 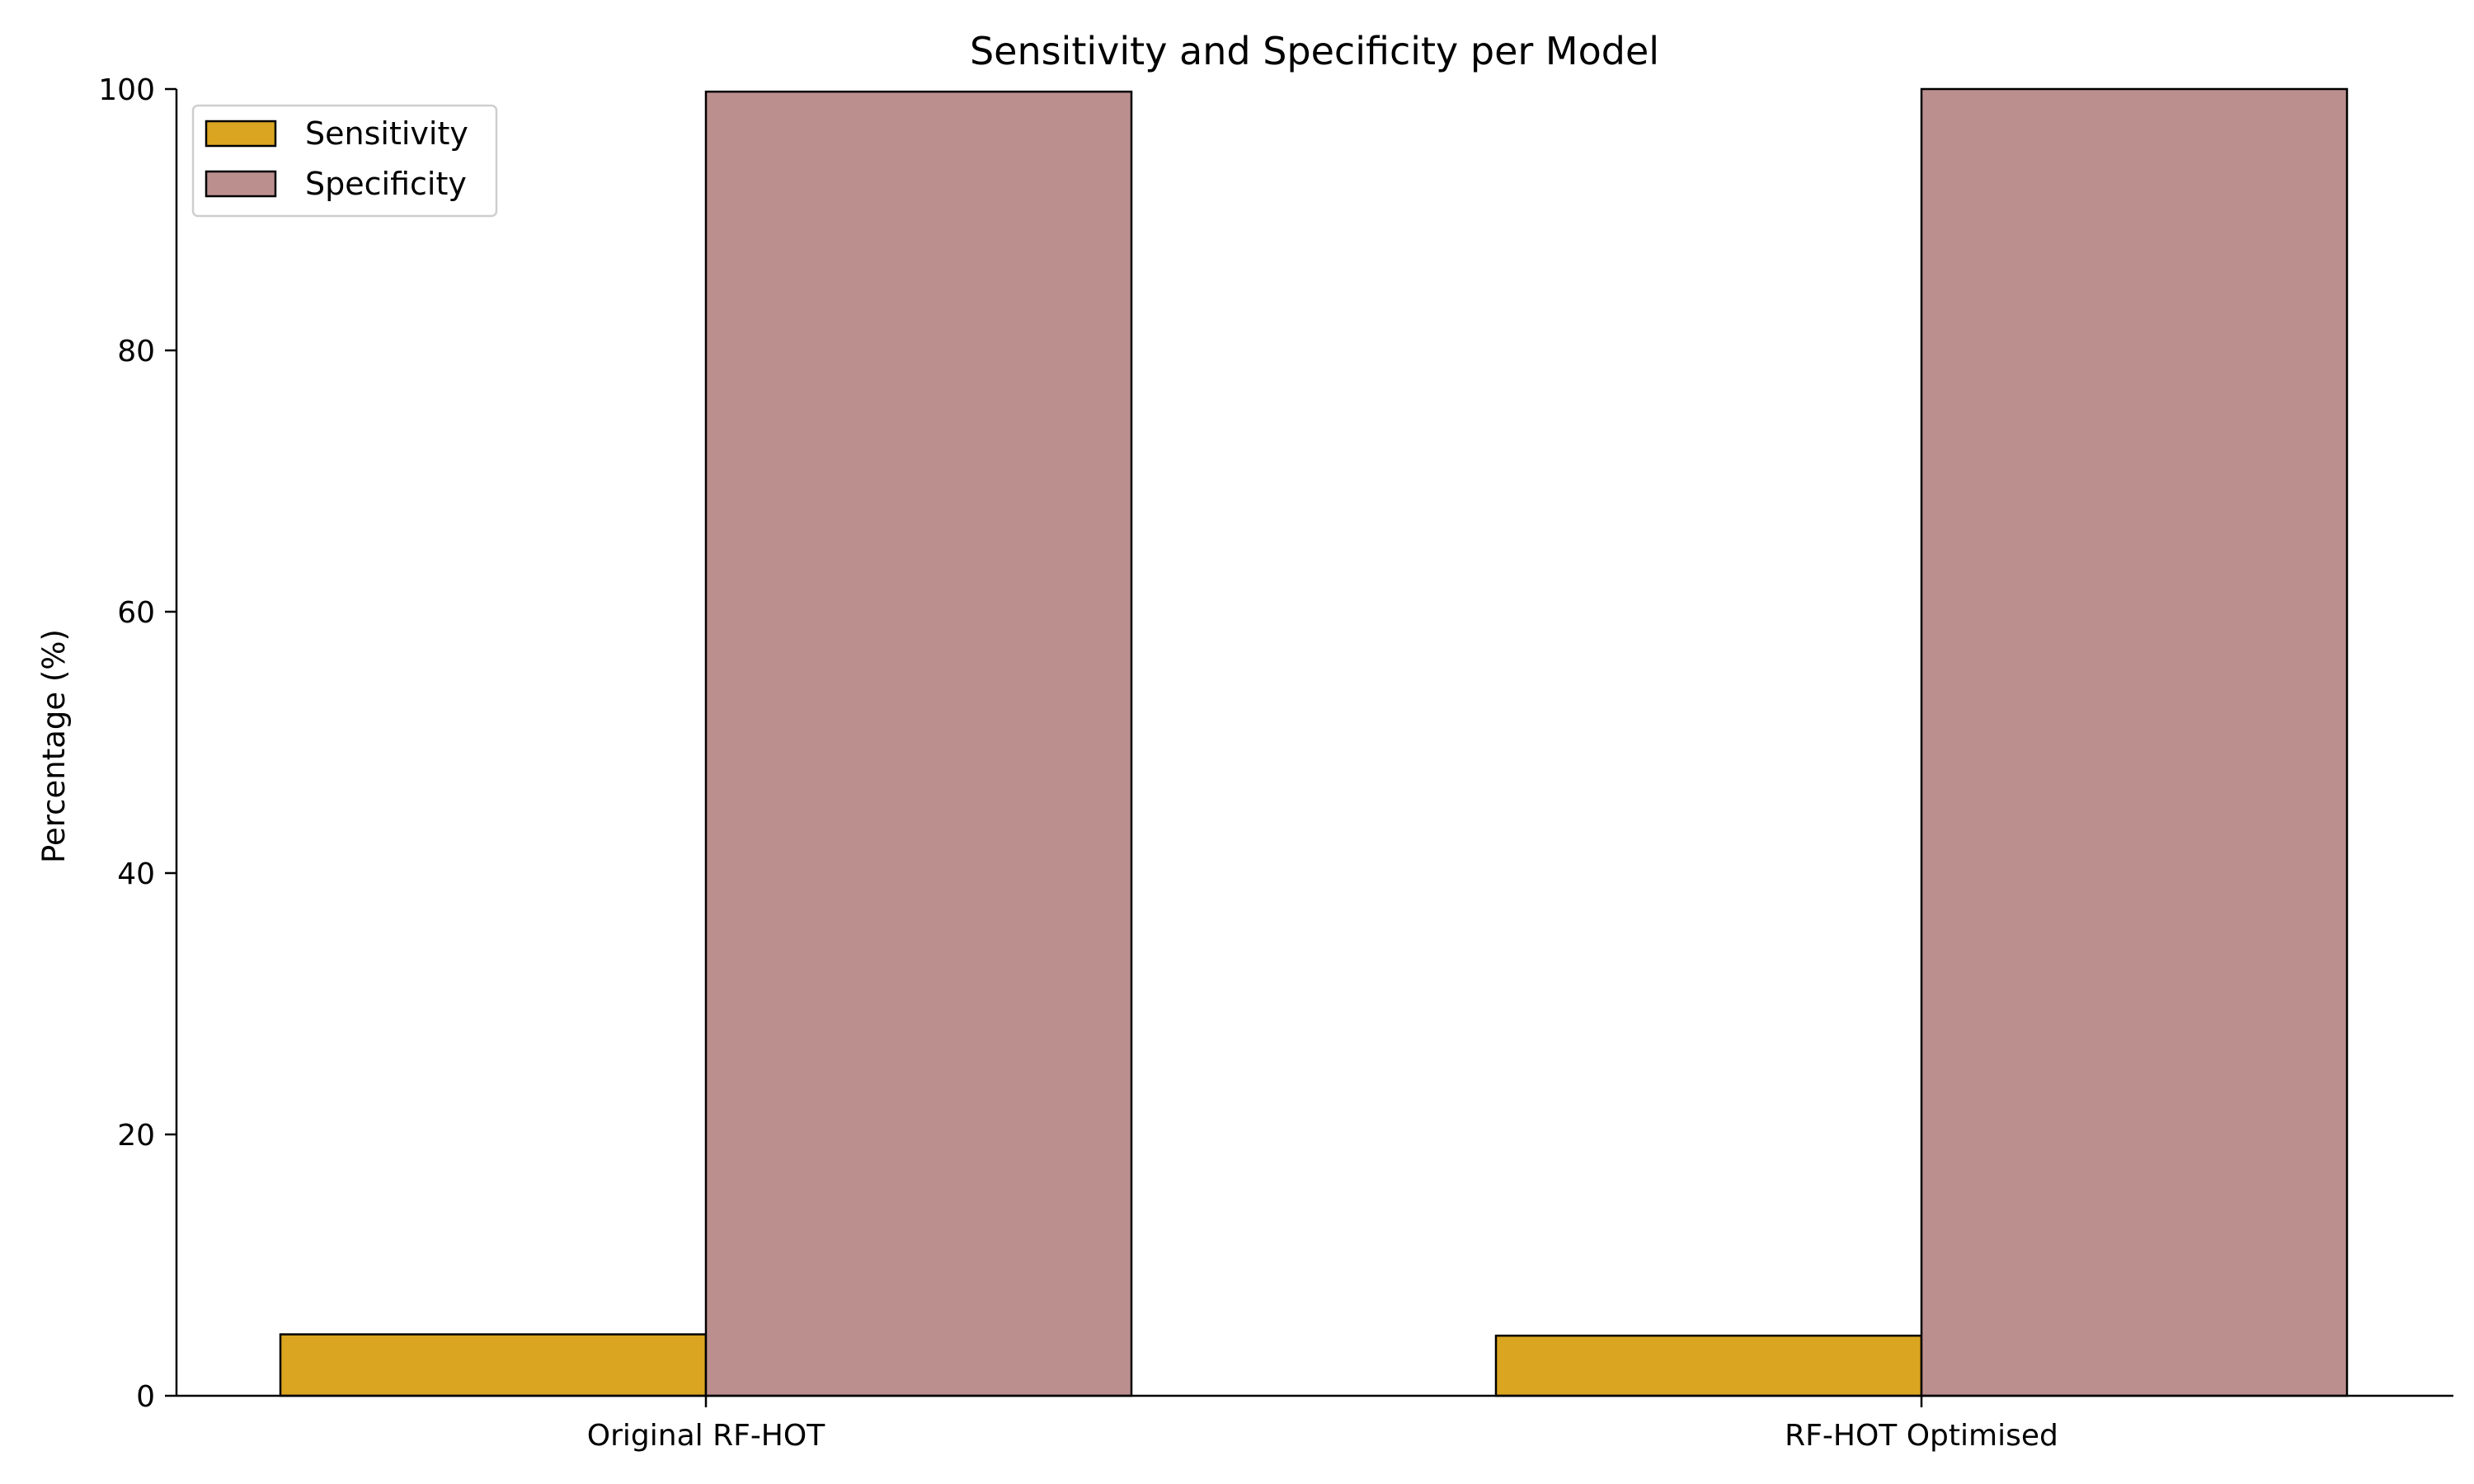 What do you see at coordinates (386, 184) in the screenshot?
I see `legend-label-specificity: Specificity` at bounding box center [386, 184].